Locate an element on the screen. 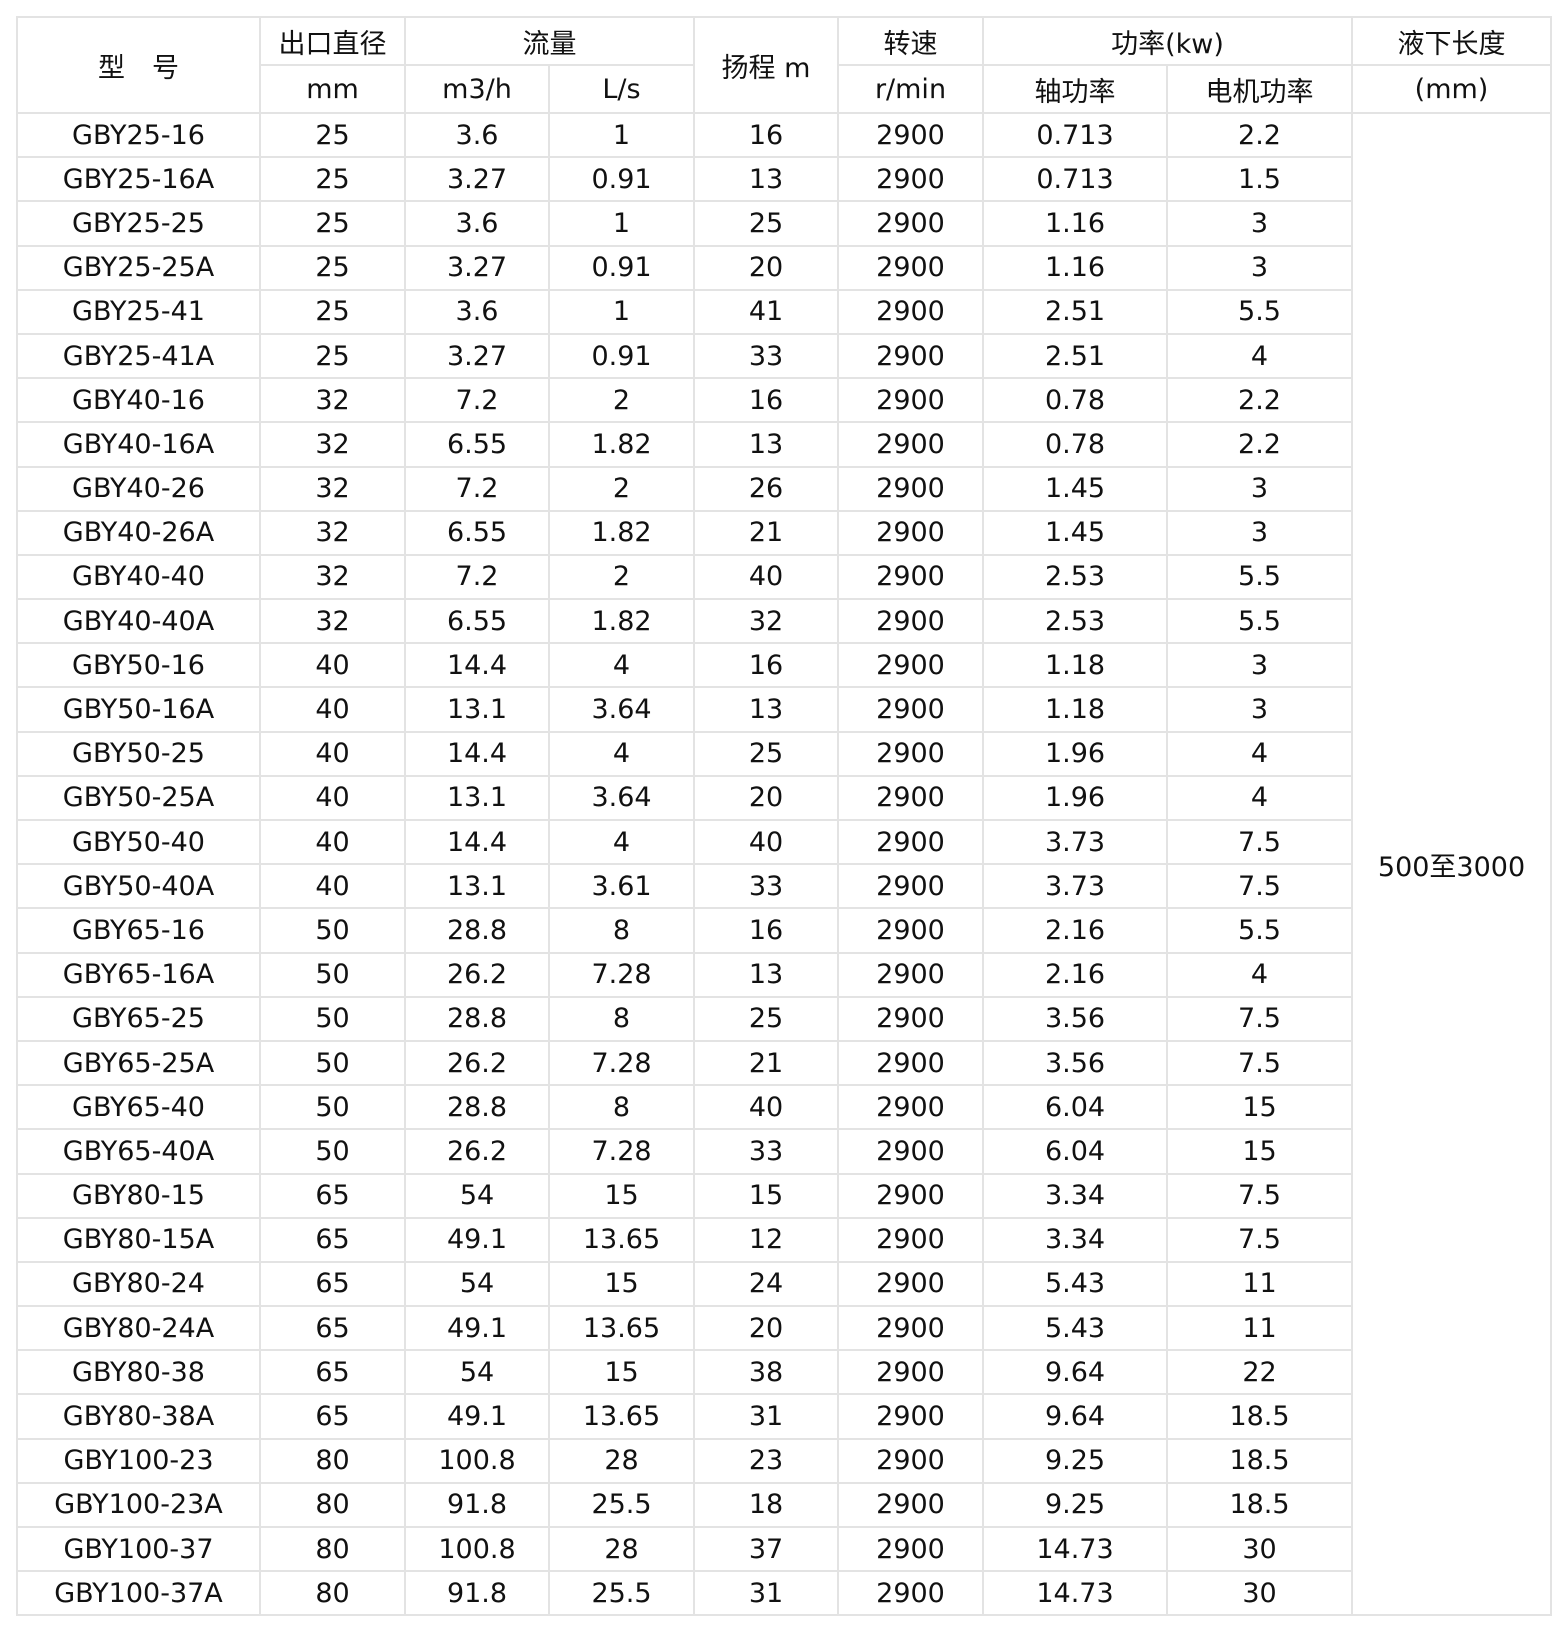  cell-flow-m3h: 14.4 is located at coordinates (477, 842).